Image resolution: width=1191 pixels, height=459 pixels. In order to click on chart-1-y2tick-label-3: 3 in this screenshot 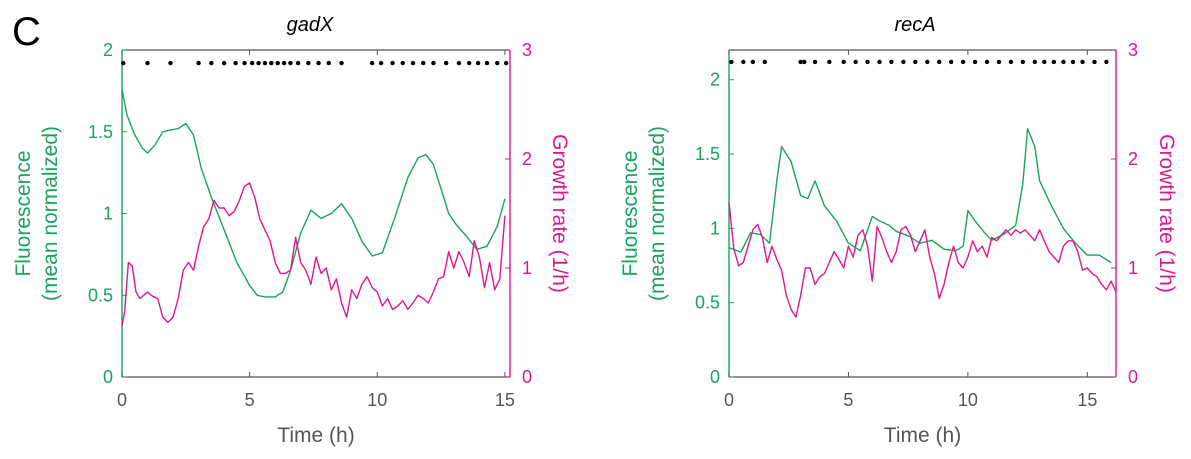, I will do `click(1133, 50)`.